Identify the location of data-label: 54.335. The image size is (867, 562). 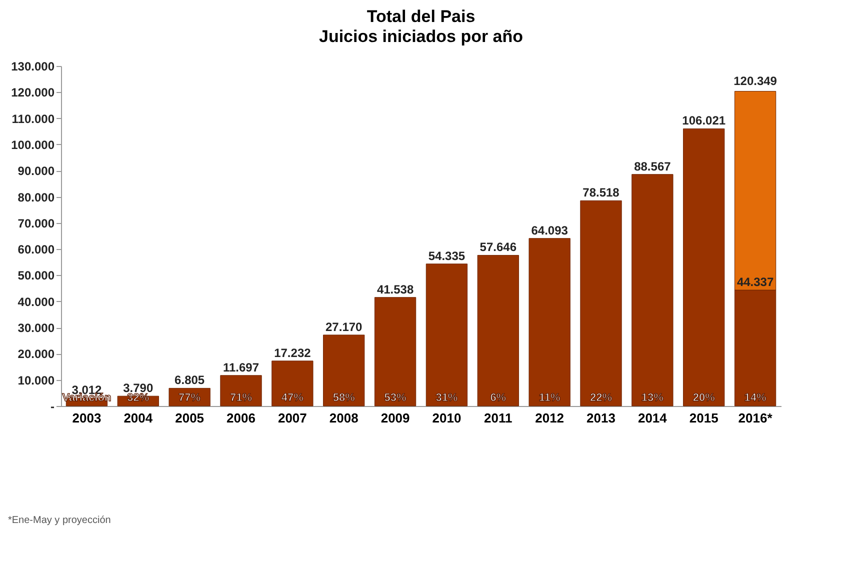
(447, 255).